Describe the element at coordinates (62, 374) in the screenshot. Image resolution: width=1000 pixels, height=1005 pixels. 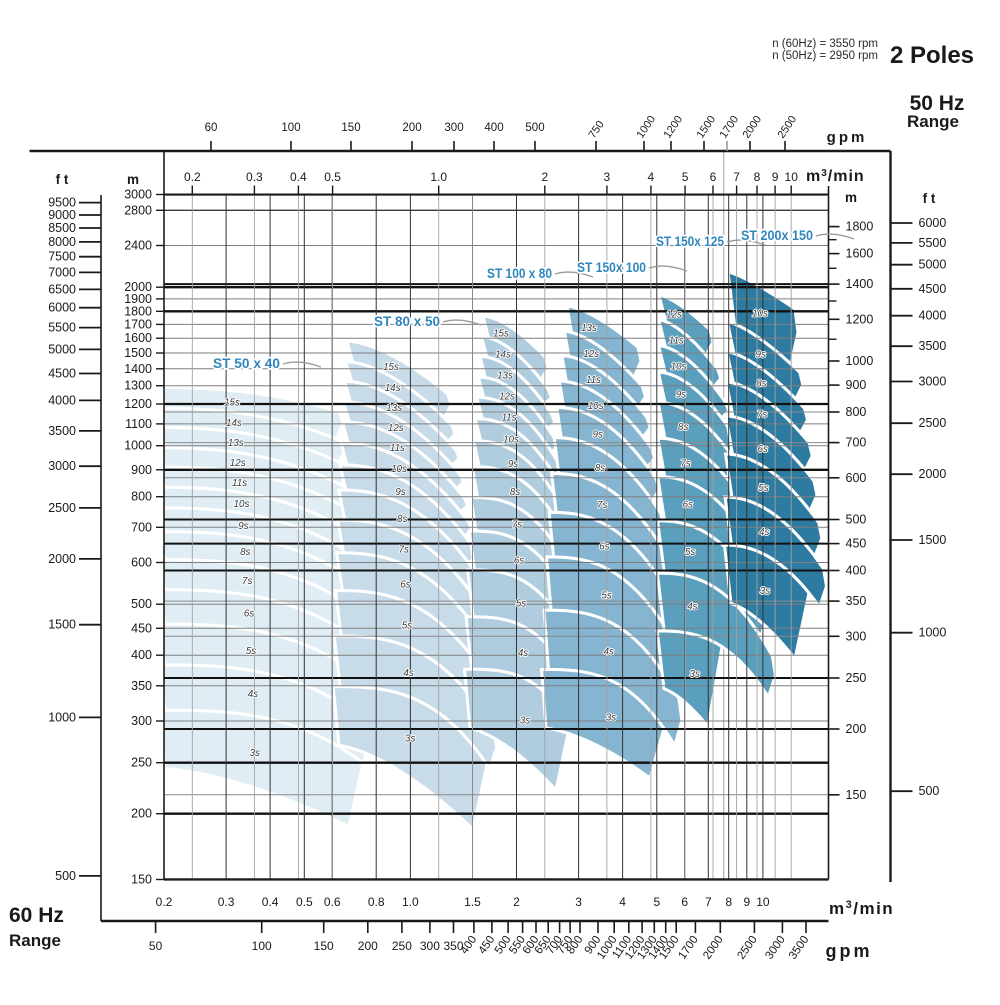
I see `svg-text: 4500` at that location.